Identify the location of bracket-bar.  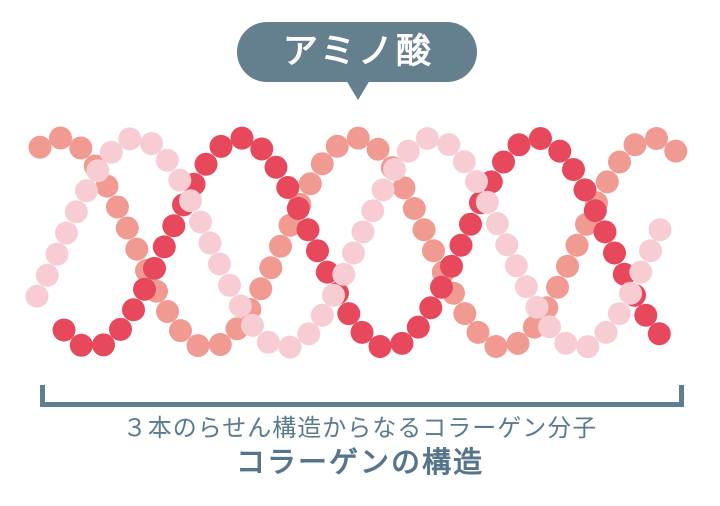
(362, 404).